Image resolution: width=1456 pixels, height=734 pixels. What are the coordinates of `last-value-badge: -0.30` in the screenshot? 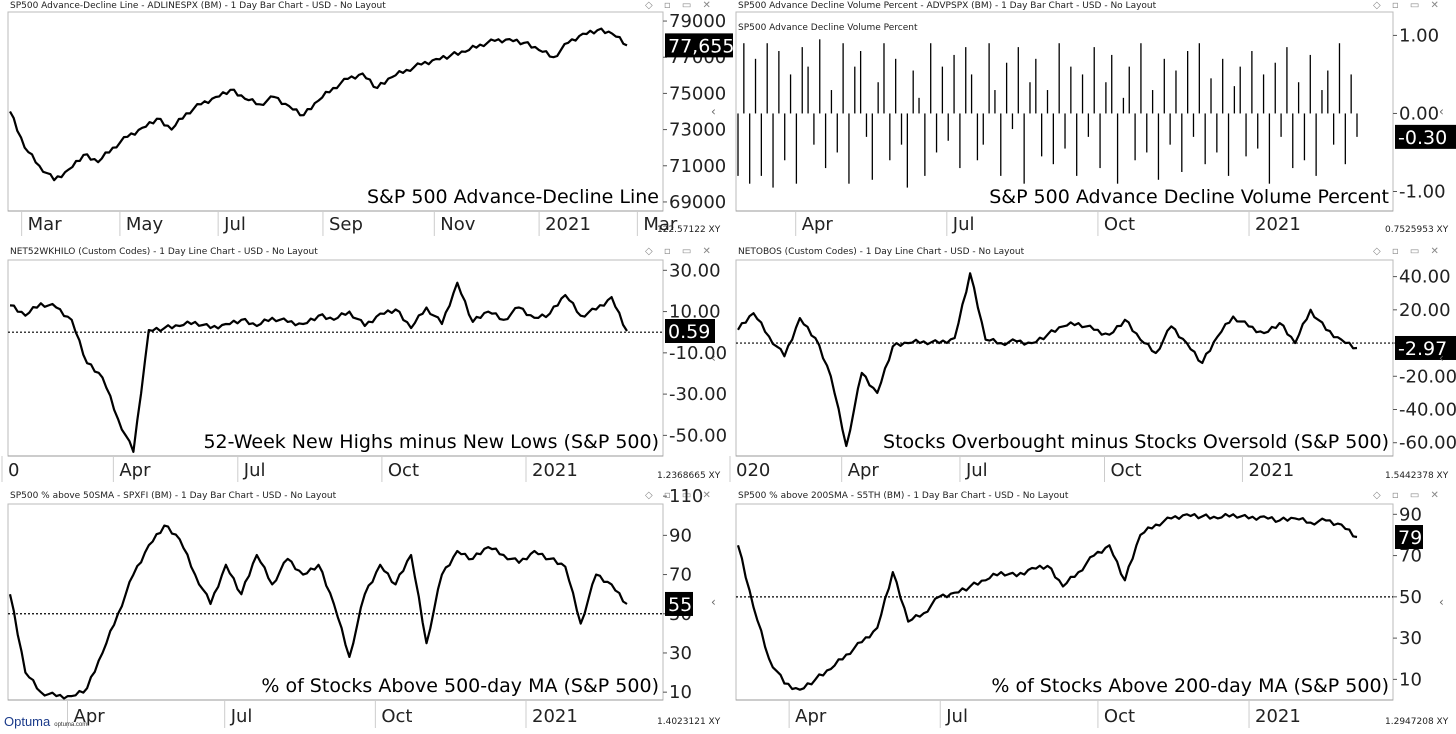 It's located at (1425, 136).